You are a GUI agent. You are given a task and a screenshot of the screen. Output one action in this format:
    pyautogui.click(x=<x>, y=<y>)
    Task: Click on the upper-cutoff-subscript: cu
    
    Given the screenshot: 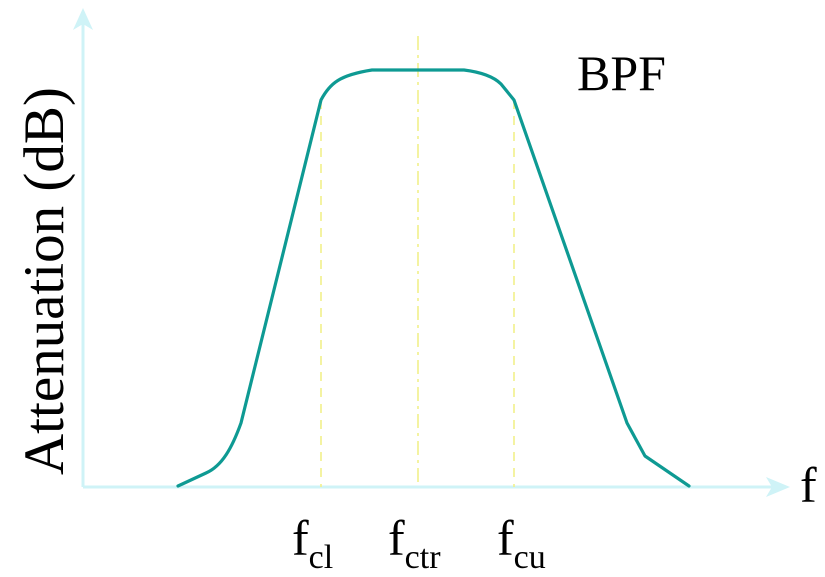 What is the action you would take?
    pyautogui.click(x=530, y=557)
    